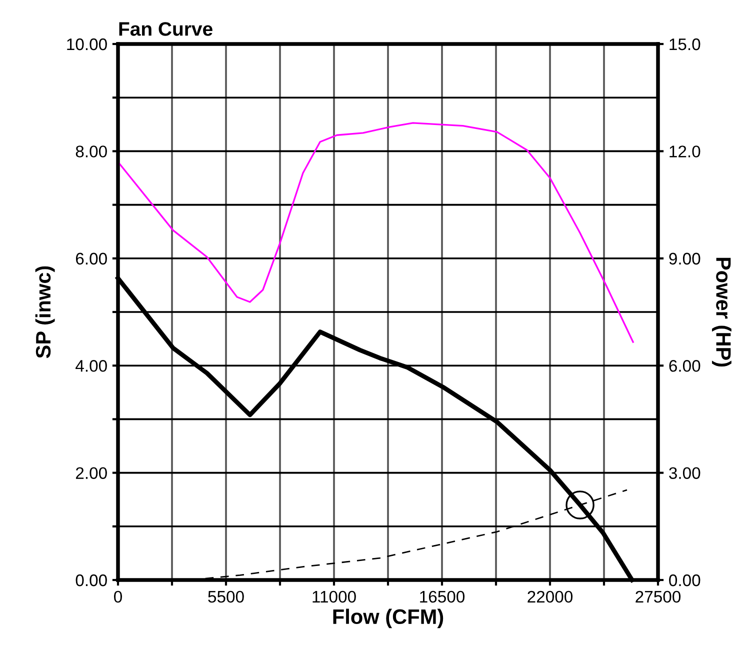  Describe the element at coordinates (685, 44) in the screenshot. I see `y2-tick-label: 15.0` at that location.